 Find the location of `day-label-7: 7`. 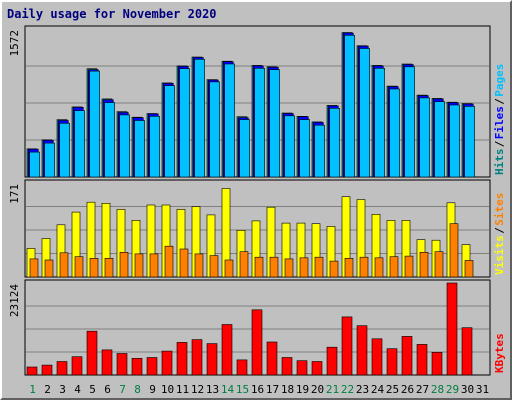

day-label-7: 7 is located at coordinates (122, 389).